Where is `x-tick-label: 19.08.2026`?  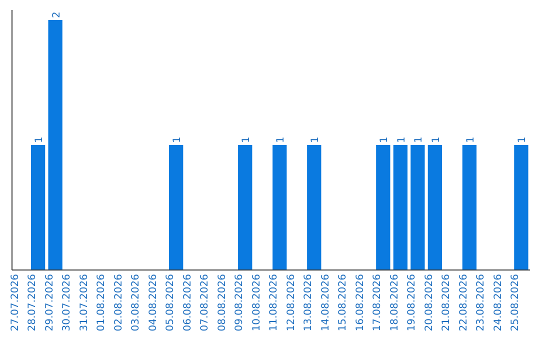 x-tick-label: 19.08.2026 is located at coordinates (412, 303).